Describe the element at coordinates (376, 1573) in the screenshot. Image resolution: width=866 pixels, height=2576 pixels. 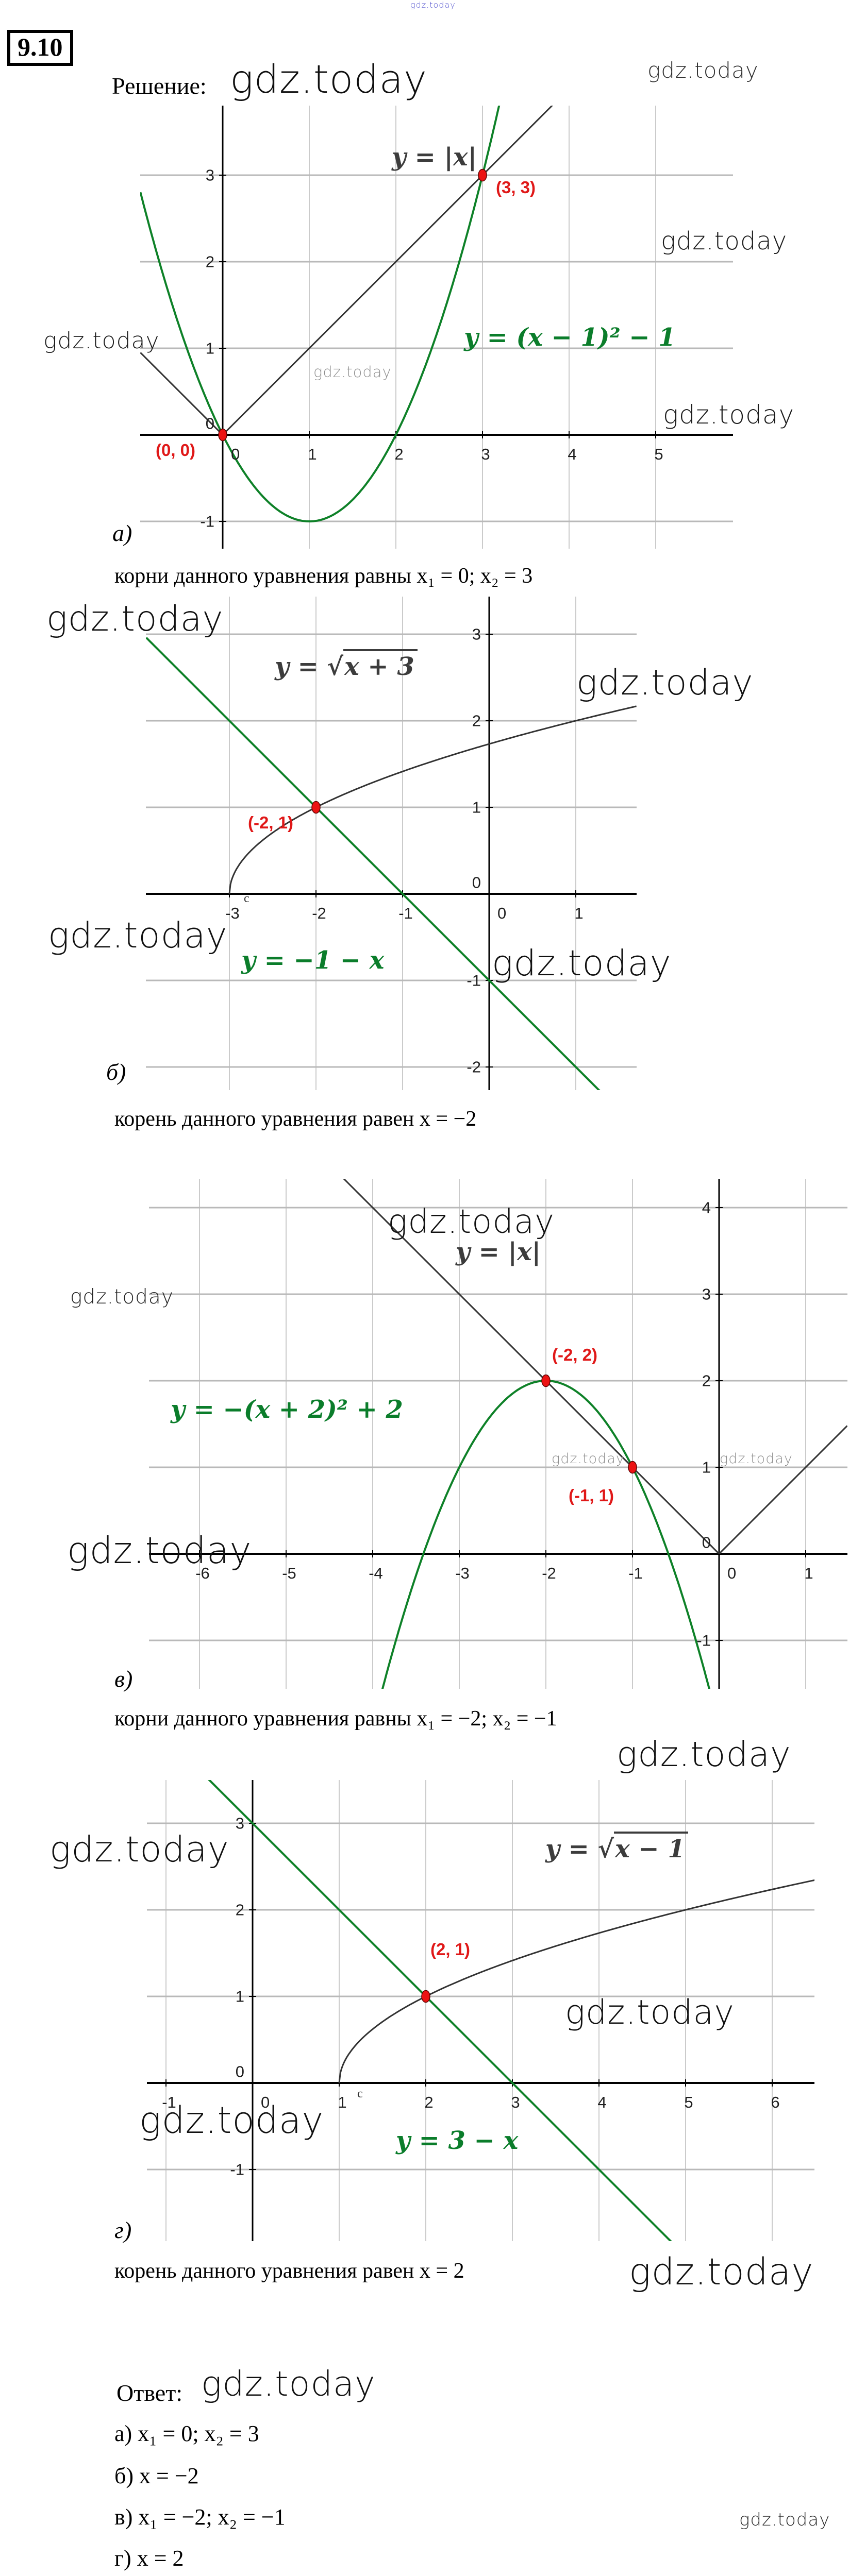
I see `x-tick-label: -4` at that location.